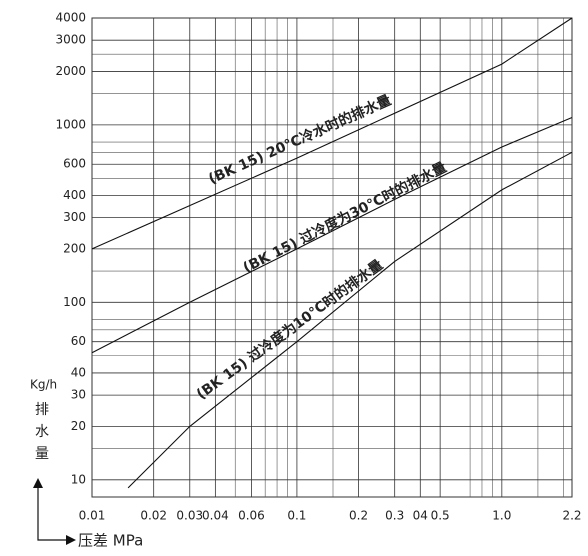  Describe the element at coordinates (300, 140) in the screenshot. I see `line-annotation: (BK 15) 20℃冷水时的排水量` at that location.